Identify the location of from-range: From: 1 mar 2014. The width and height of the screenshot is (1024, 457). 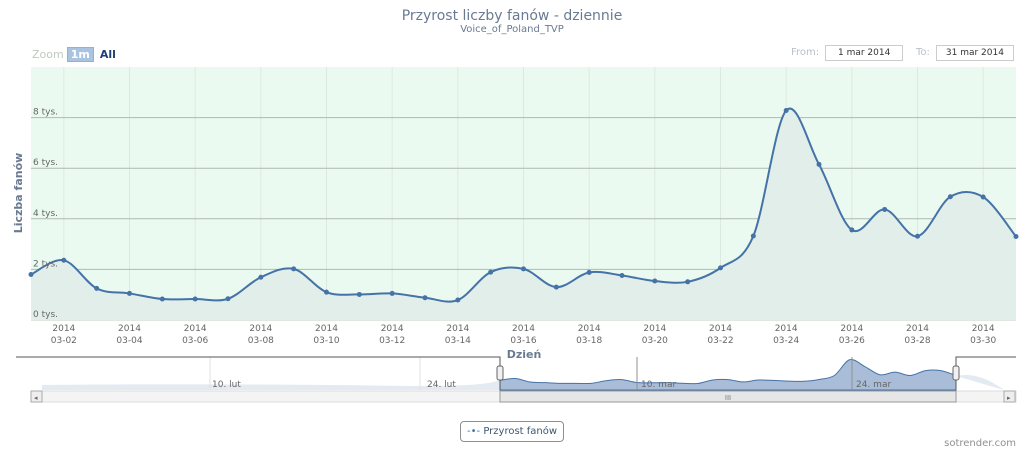
(847, 53).